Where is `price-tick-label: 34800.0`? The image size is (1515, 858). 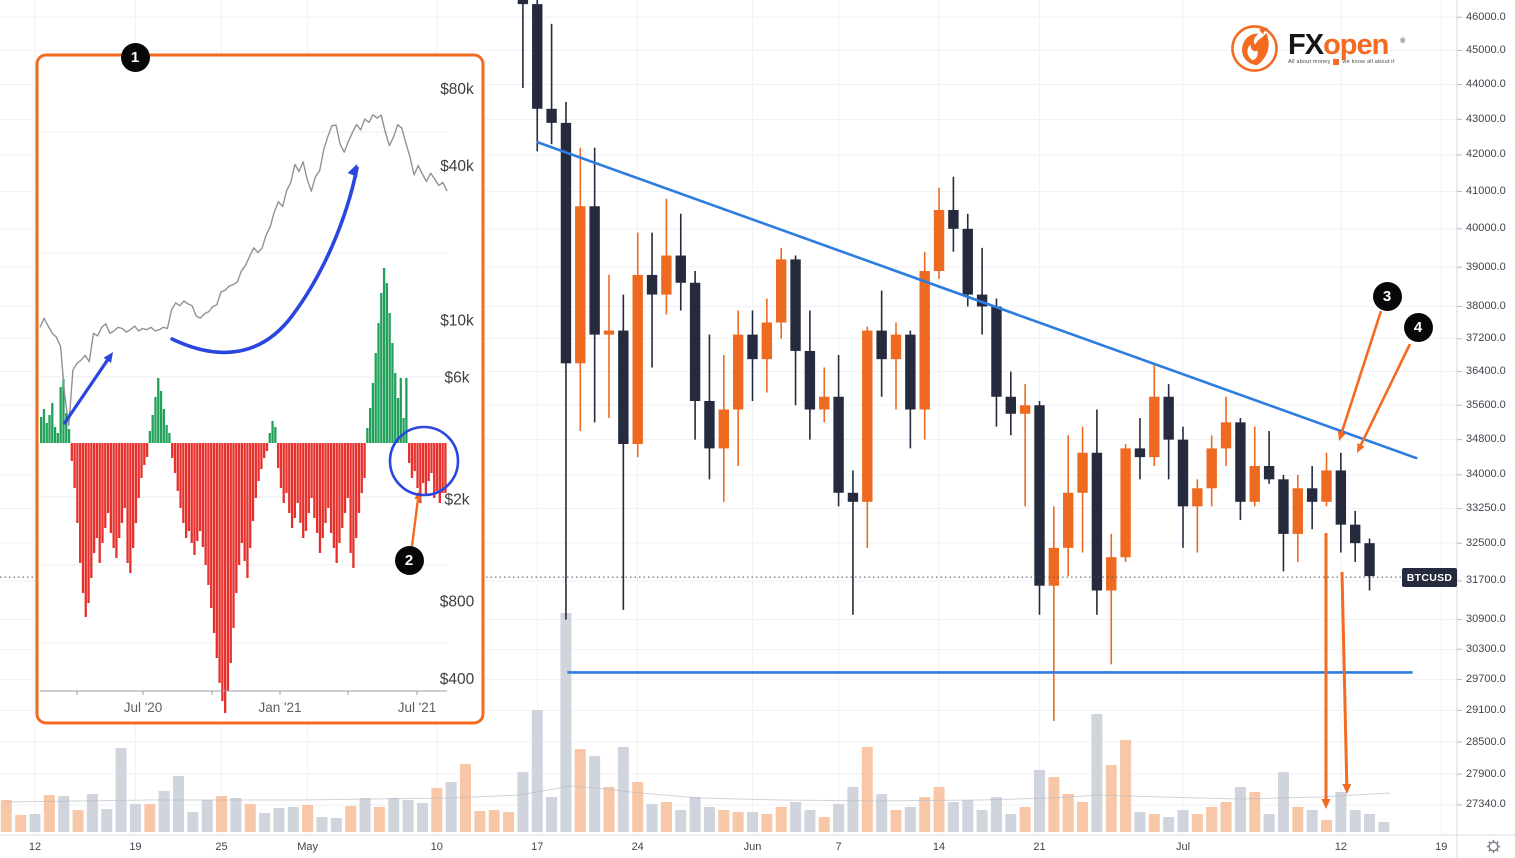
price-tick-label: 34800.0 is located at coordinates (1486, 439).